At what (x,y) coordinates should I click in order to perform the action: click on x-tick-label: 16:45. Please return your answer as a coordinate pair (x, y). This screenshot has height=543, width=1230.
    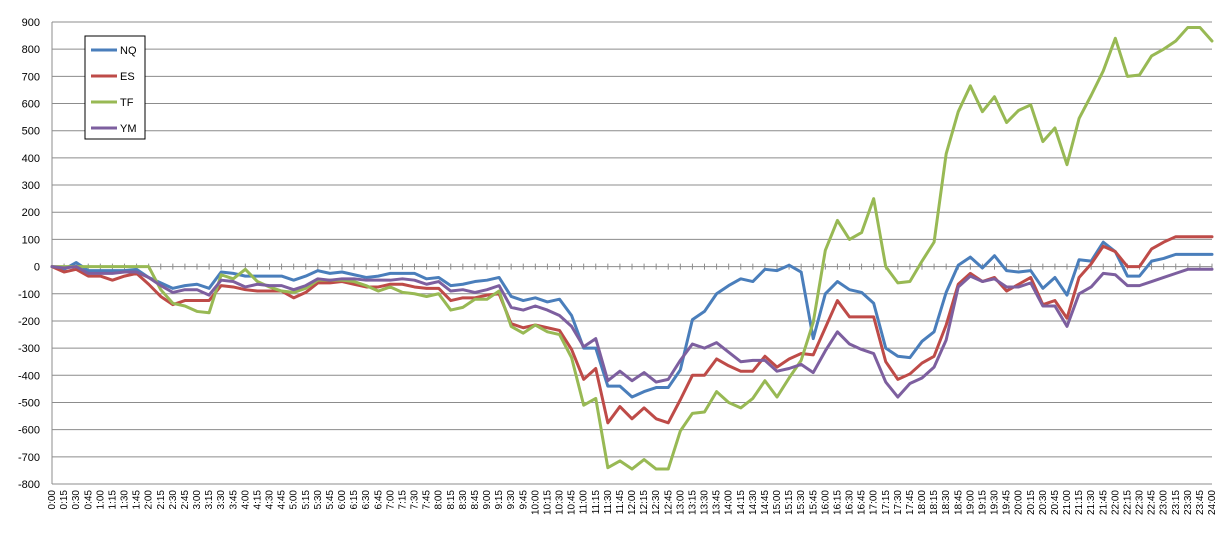
    Looking at the image, I should click on (862, 502).